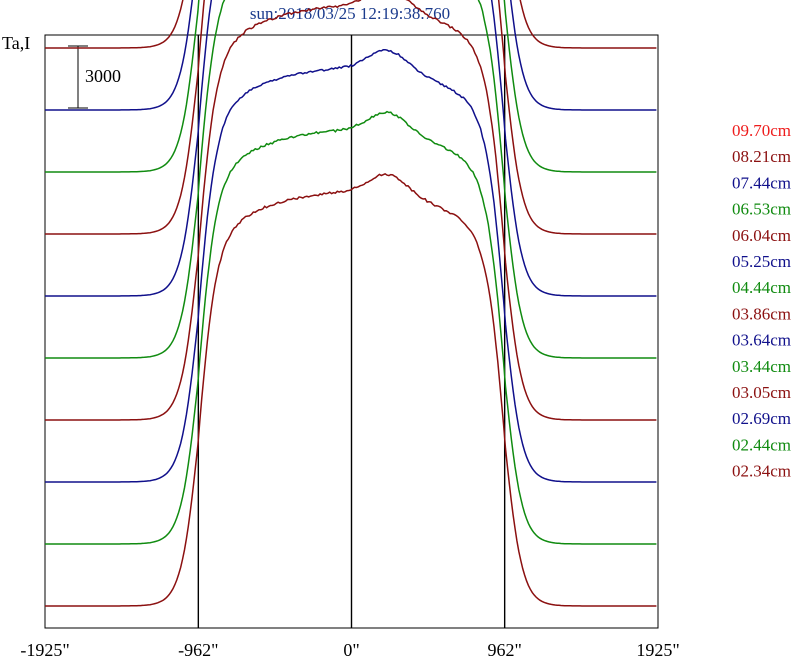  Describe the element at coordinates (761, 340) in the screenshot. I see `legend-item-03.64cm: 03.64cm` at that location.